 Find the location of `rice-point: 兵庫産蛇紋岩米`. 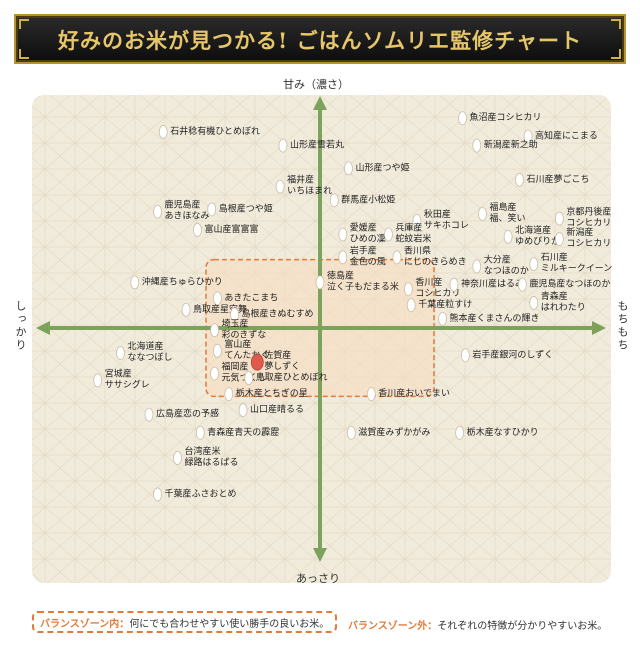

rice-point: 兵庫産蛇紋岩米 is located at coordinates (407, 233).